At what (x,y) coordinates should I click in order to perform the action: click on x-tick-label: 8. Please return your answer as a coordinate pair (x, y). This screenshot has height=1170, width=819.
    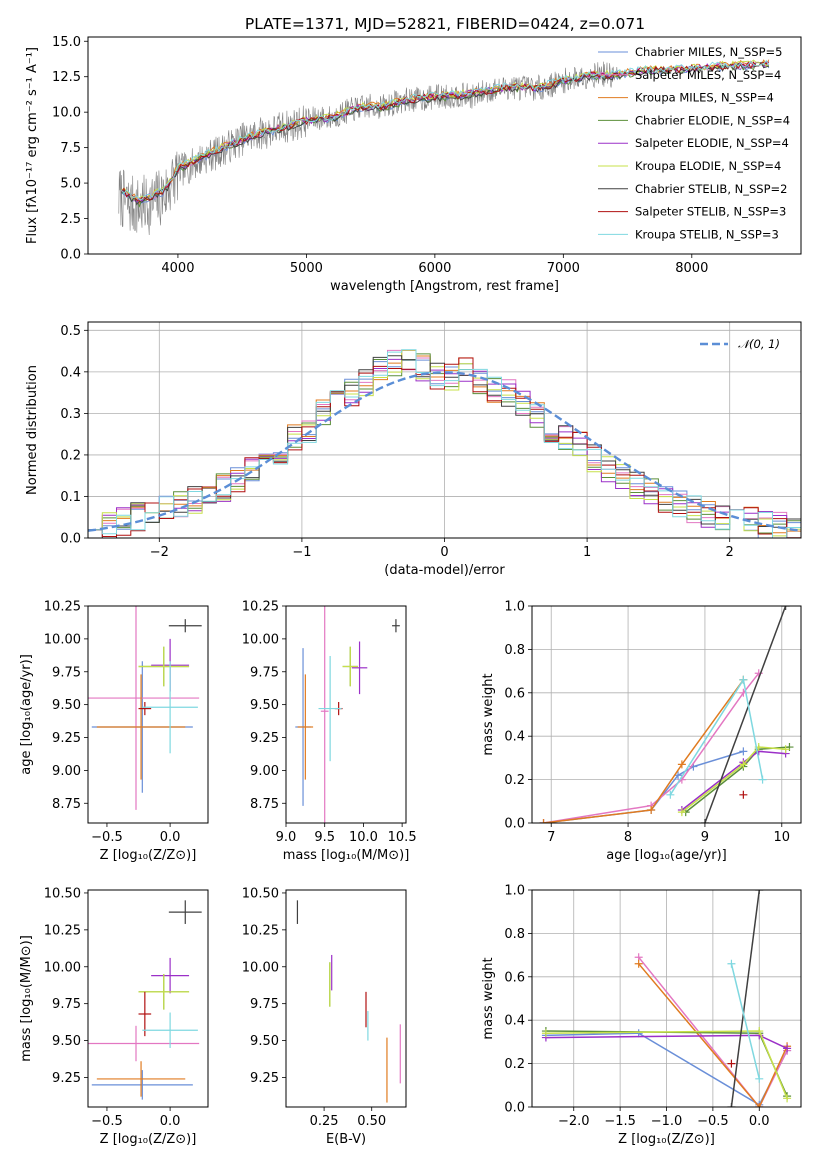
    Looking at the image, I should click on (628, 837).